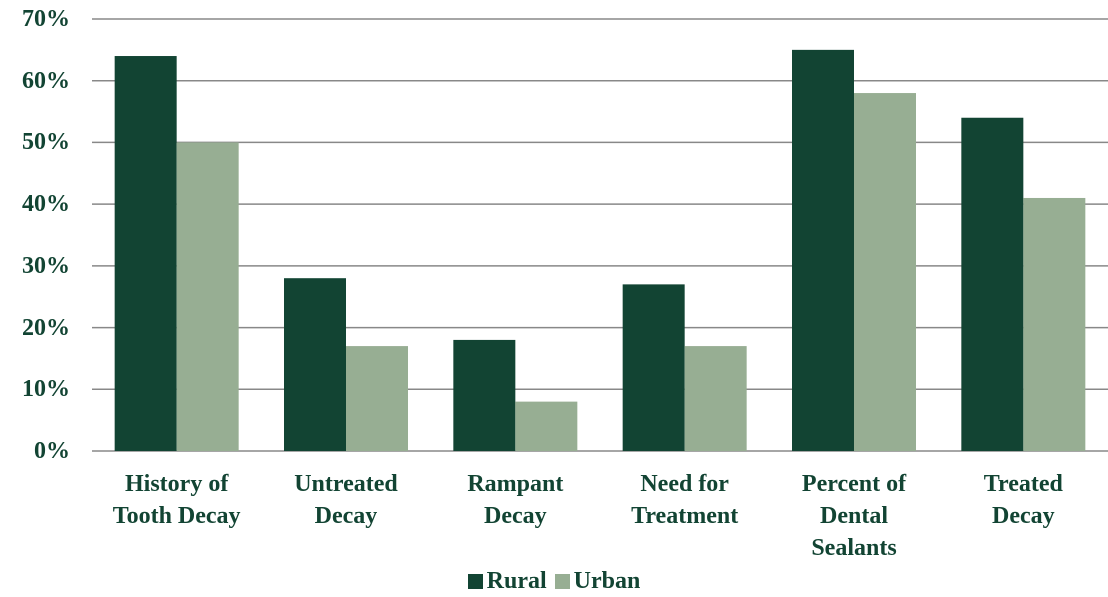  I want to click on y-tick-label: 60%, so click(46, 80).